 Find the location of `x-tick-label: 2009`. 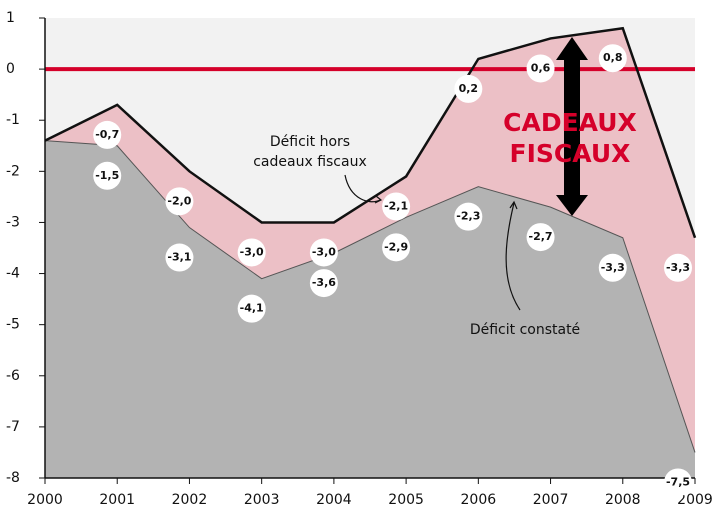

x-tick-label: 2009 is located at coordinates (695, 500).